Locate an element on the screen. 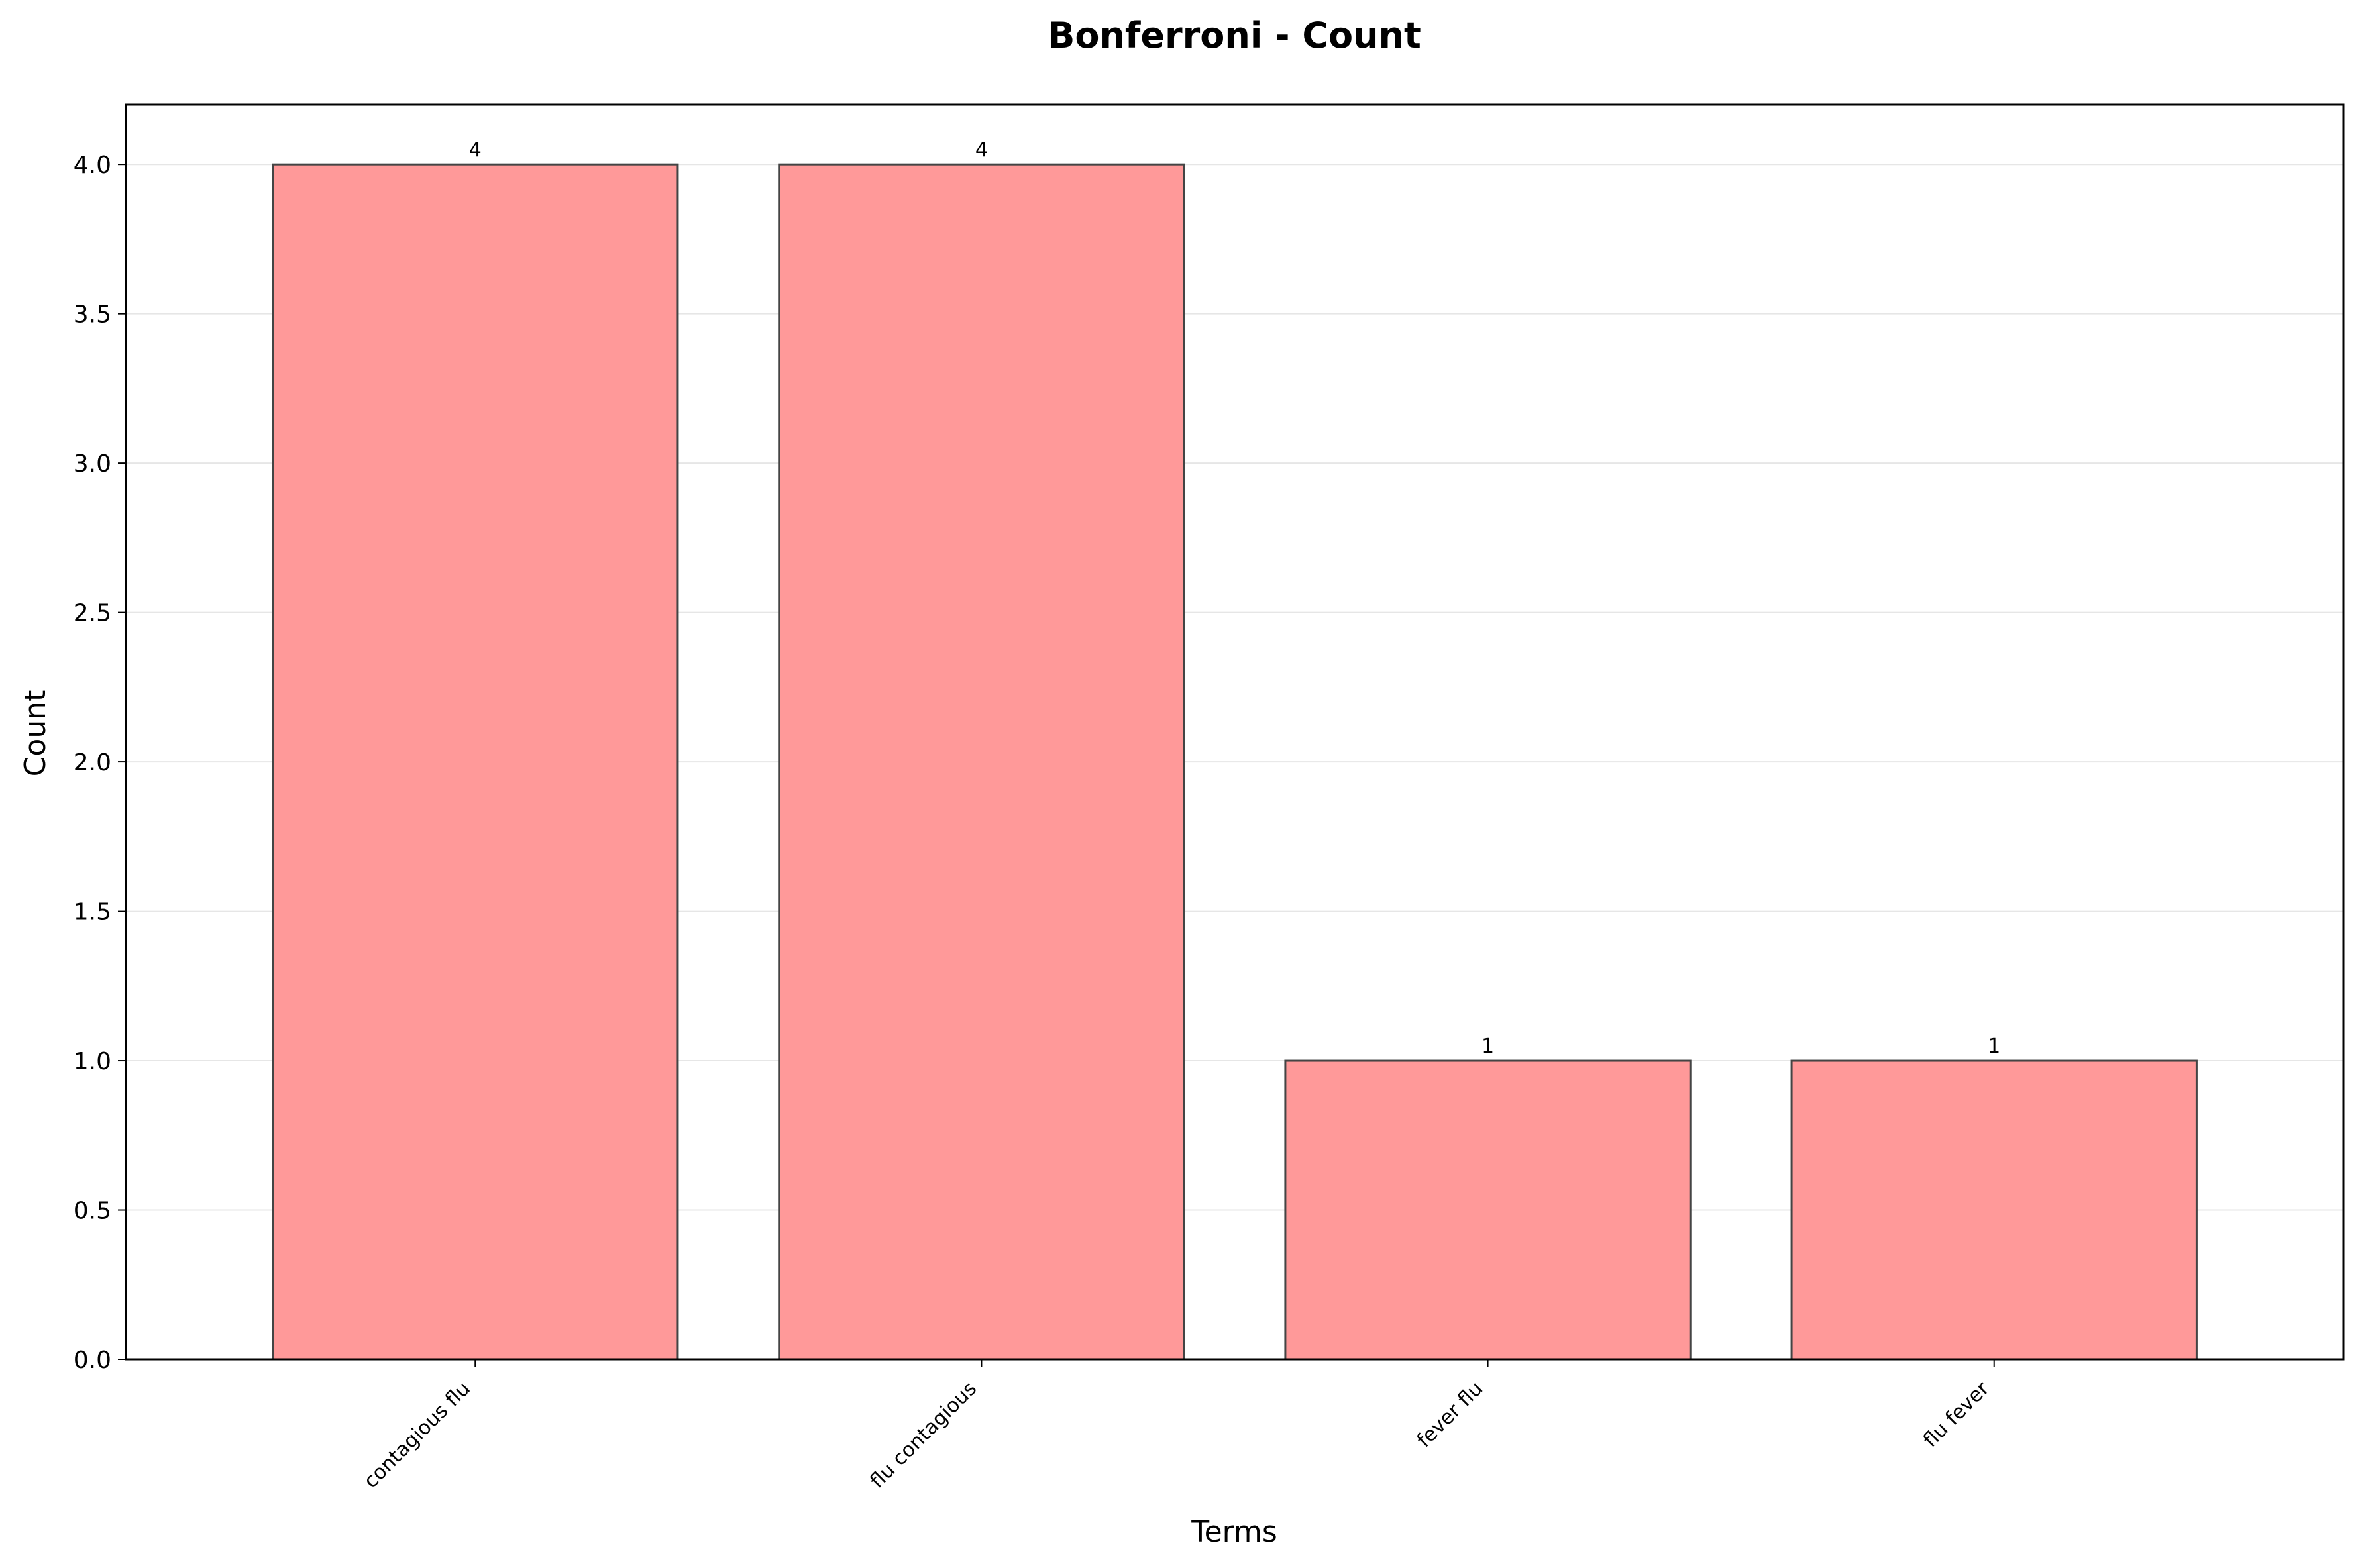 This screenshot has width=2364, height=1568. y-tick-label: 3.0 is located at coordinates (92, 464).